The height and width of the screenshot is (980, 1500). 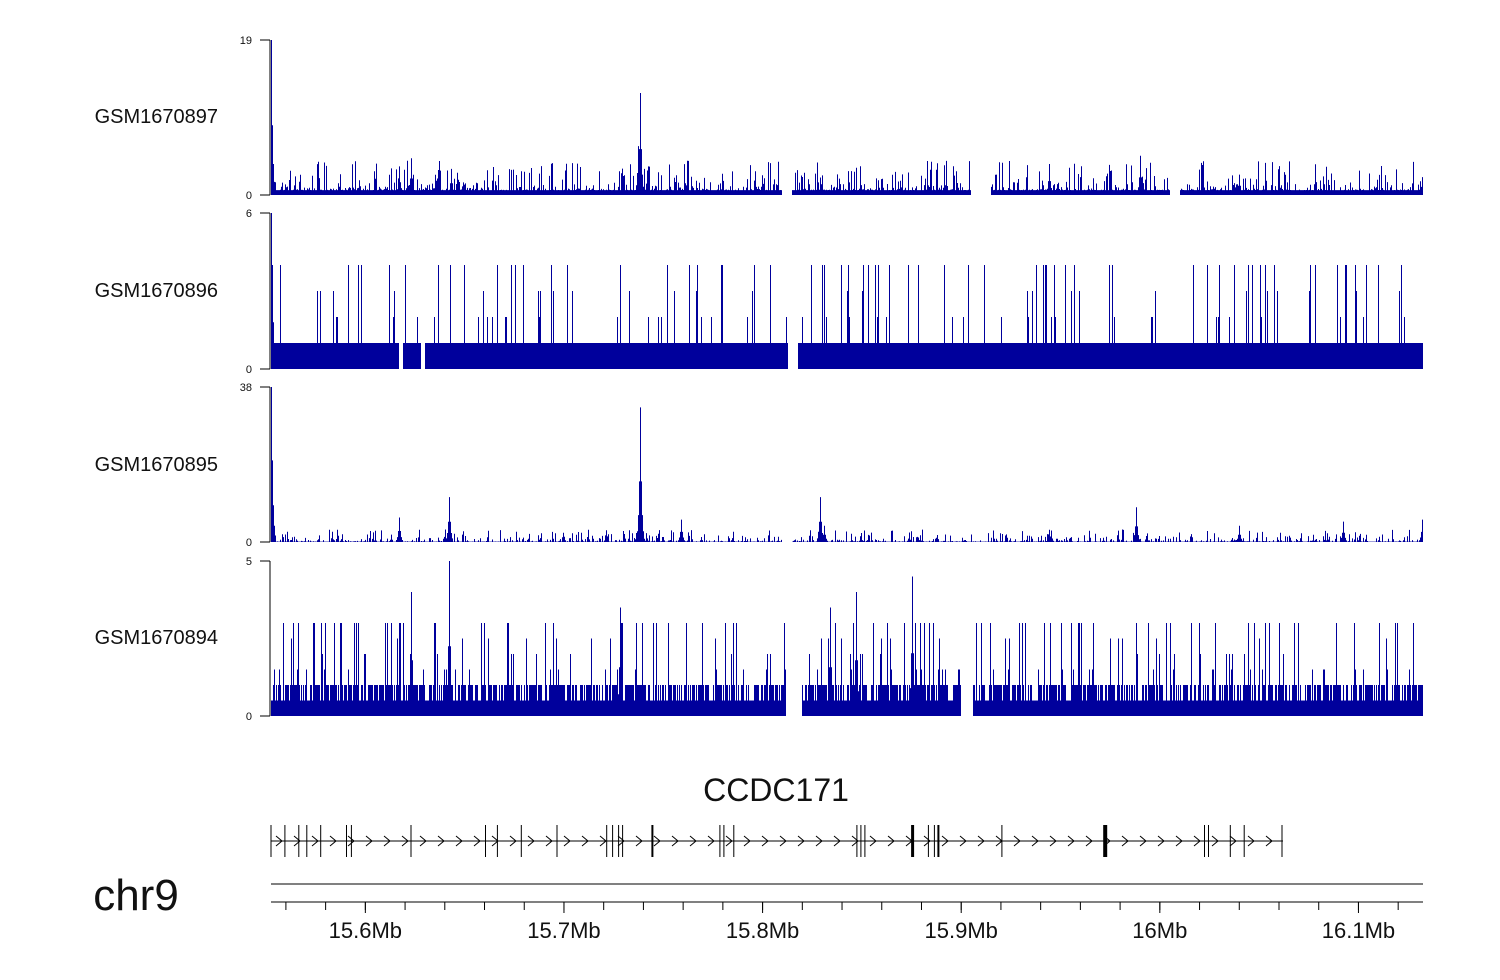 I want to click on track-4-label: GSM1670894, so click(x=156, y=638).